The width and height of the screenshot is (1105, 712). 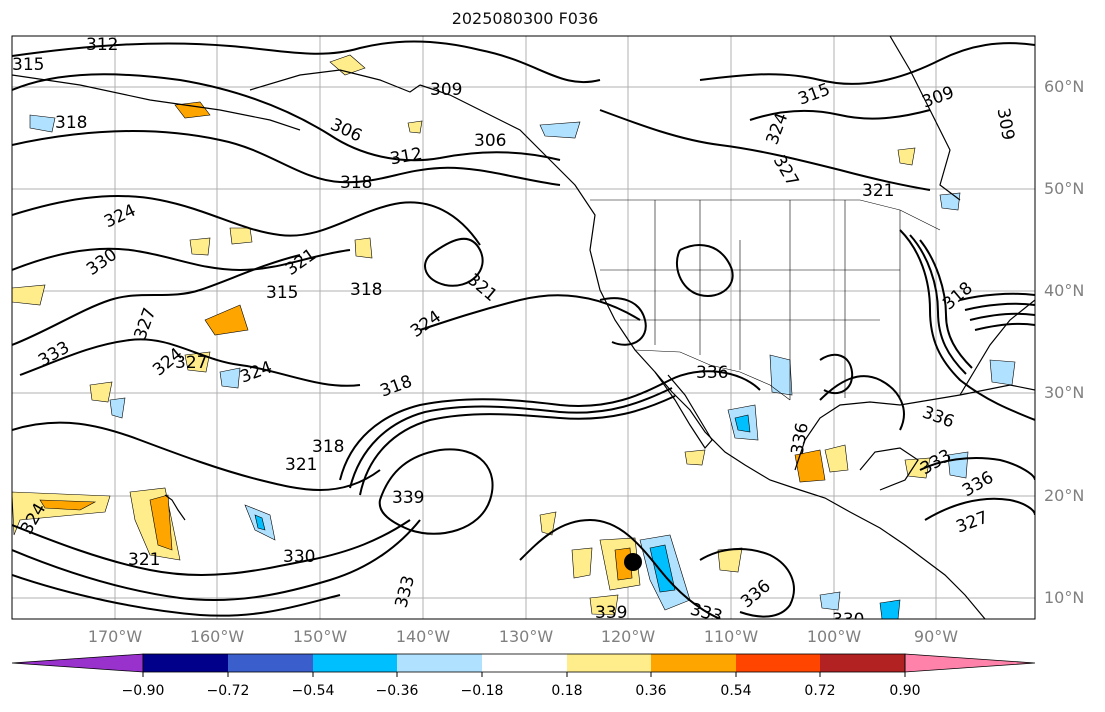 I want to click on contour-label: 327, so click(x=191, y=363).